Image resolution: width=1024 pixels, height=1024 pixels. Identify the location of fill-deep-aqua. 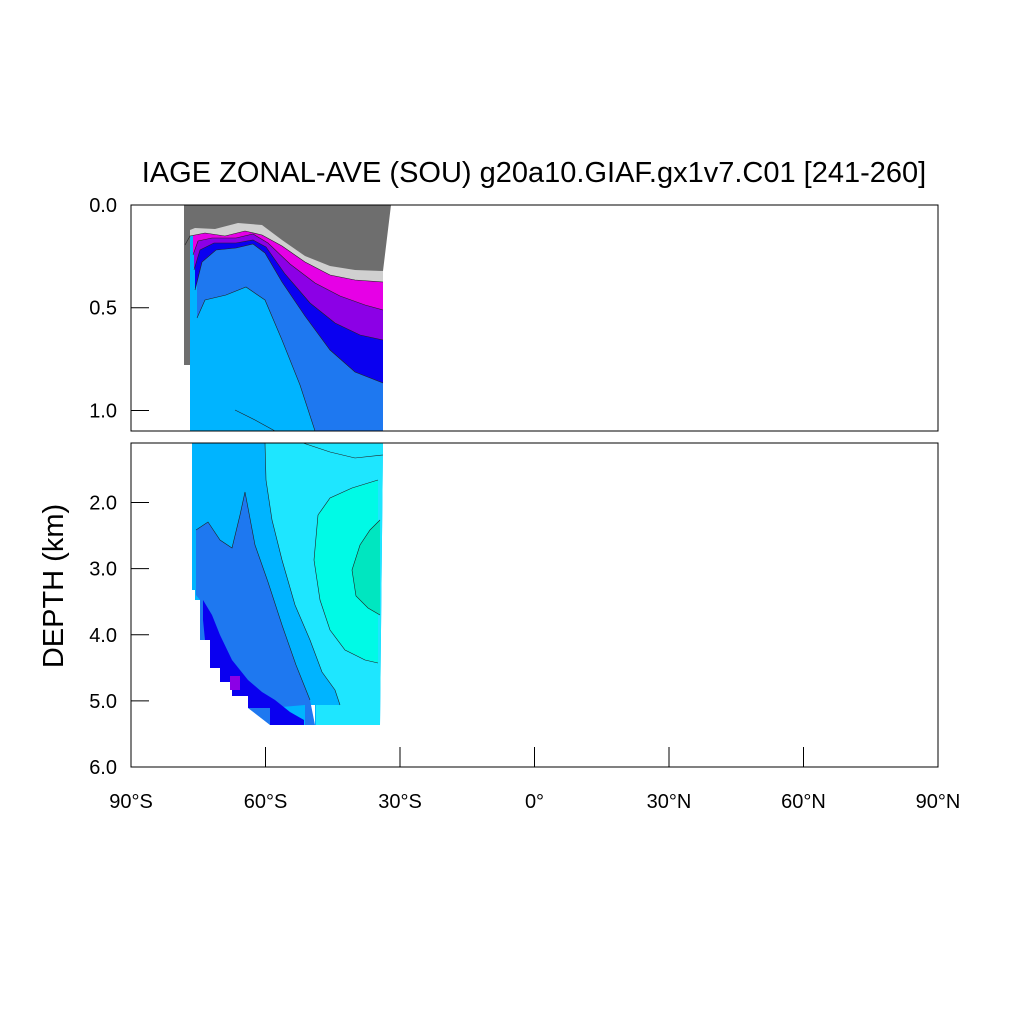
(346, 571).